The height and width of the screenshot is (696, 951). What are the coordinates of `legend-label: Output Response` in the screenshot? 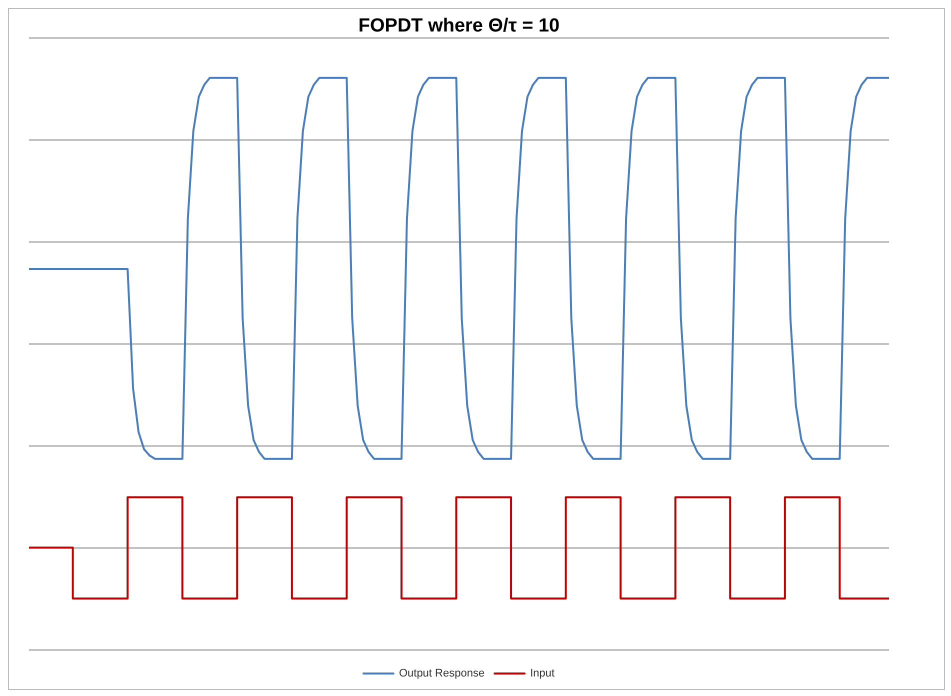 It's located at (441, 674).